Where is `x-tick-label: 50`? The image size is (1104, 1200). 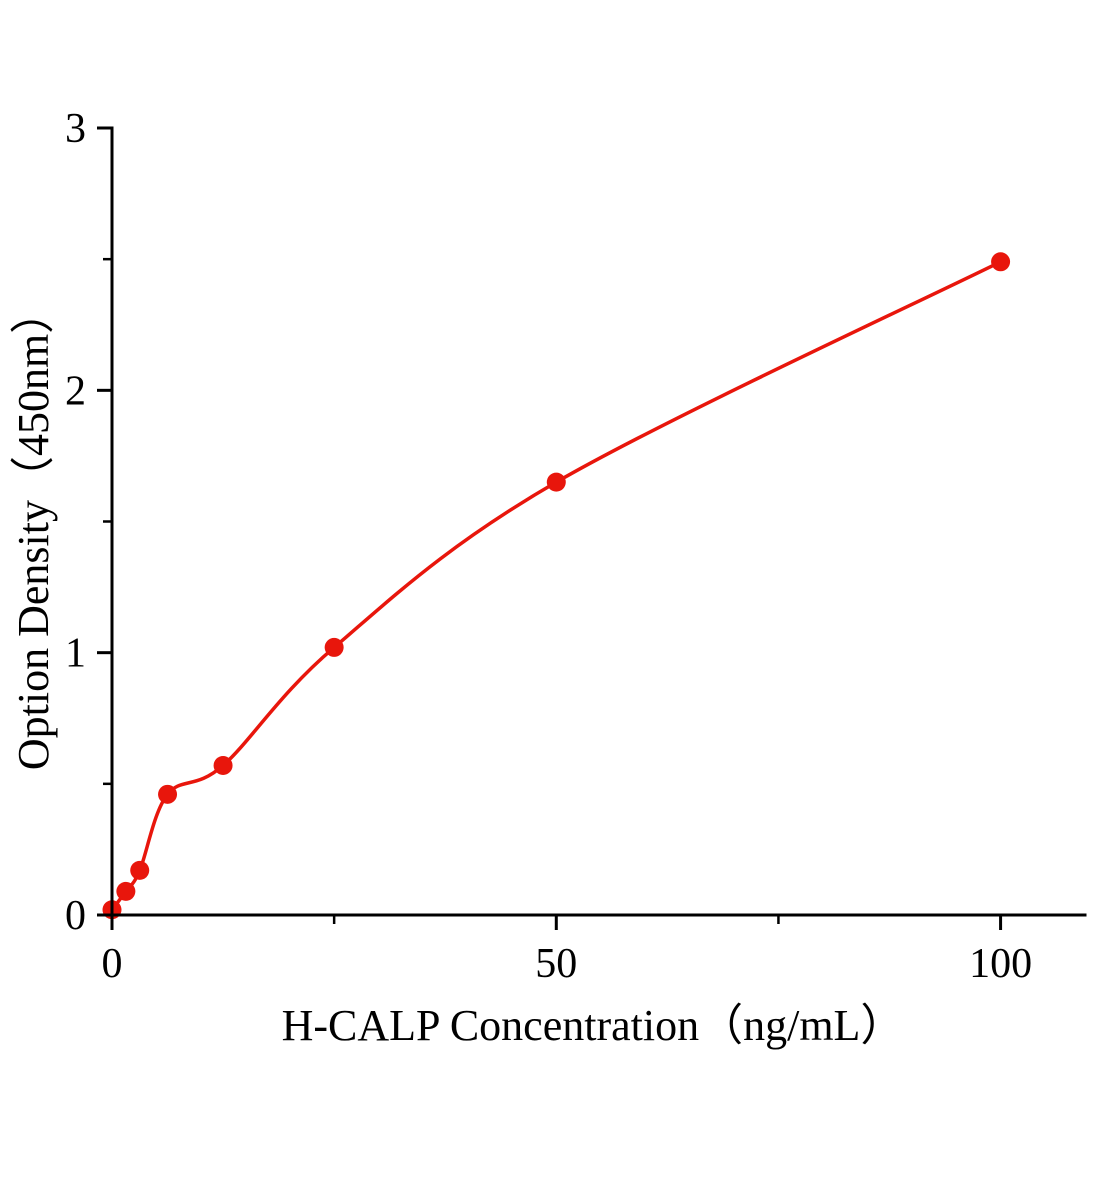 x-tick-label: 50 is located at coordinates (556, 964).